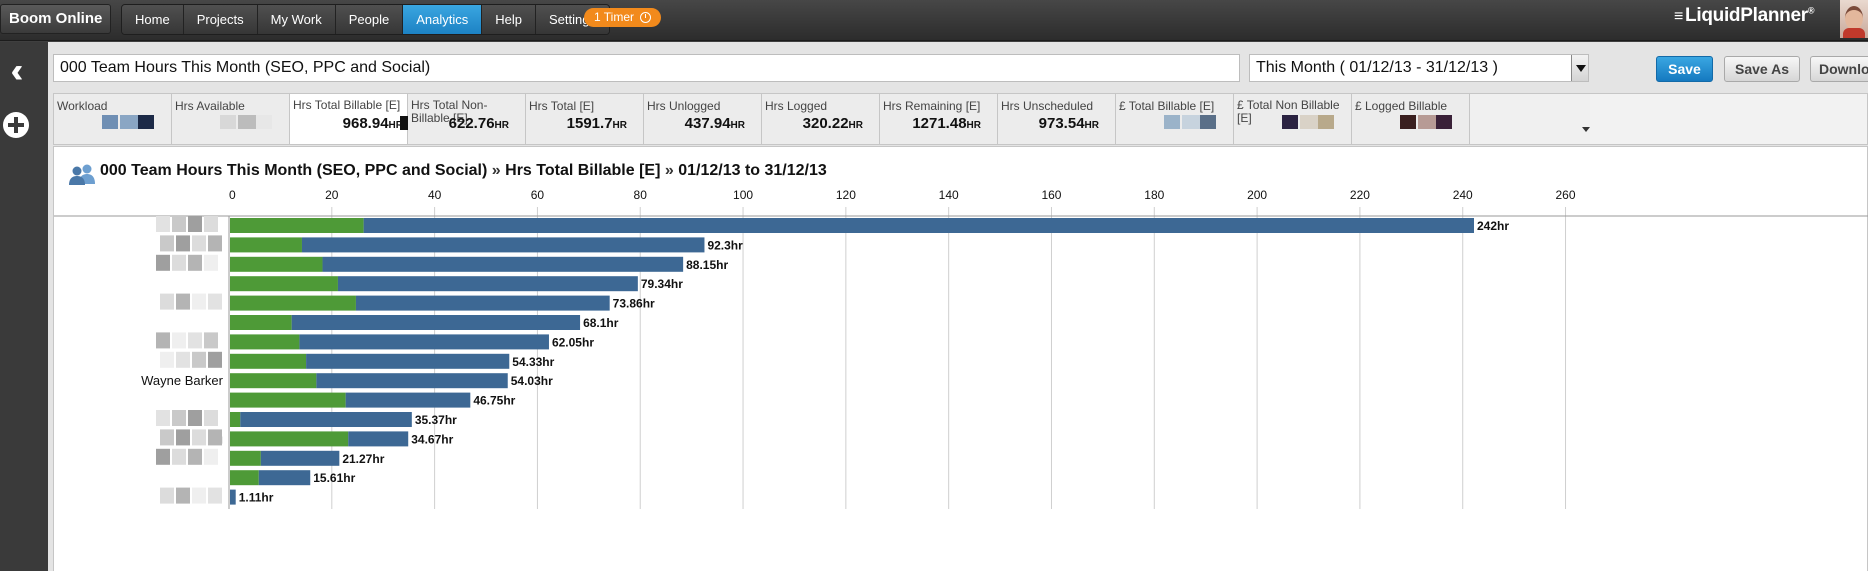 This screenshot has height=571, width=1868. I want to click on x-tick-label: 40, so click(435, 195).